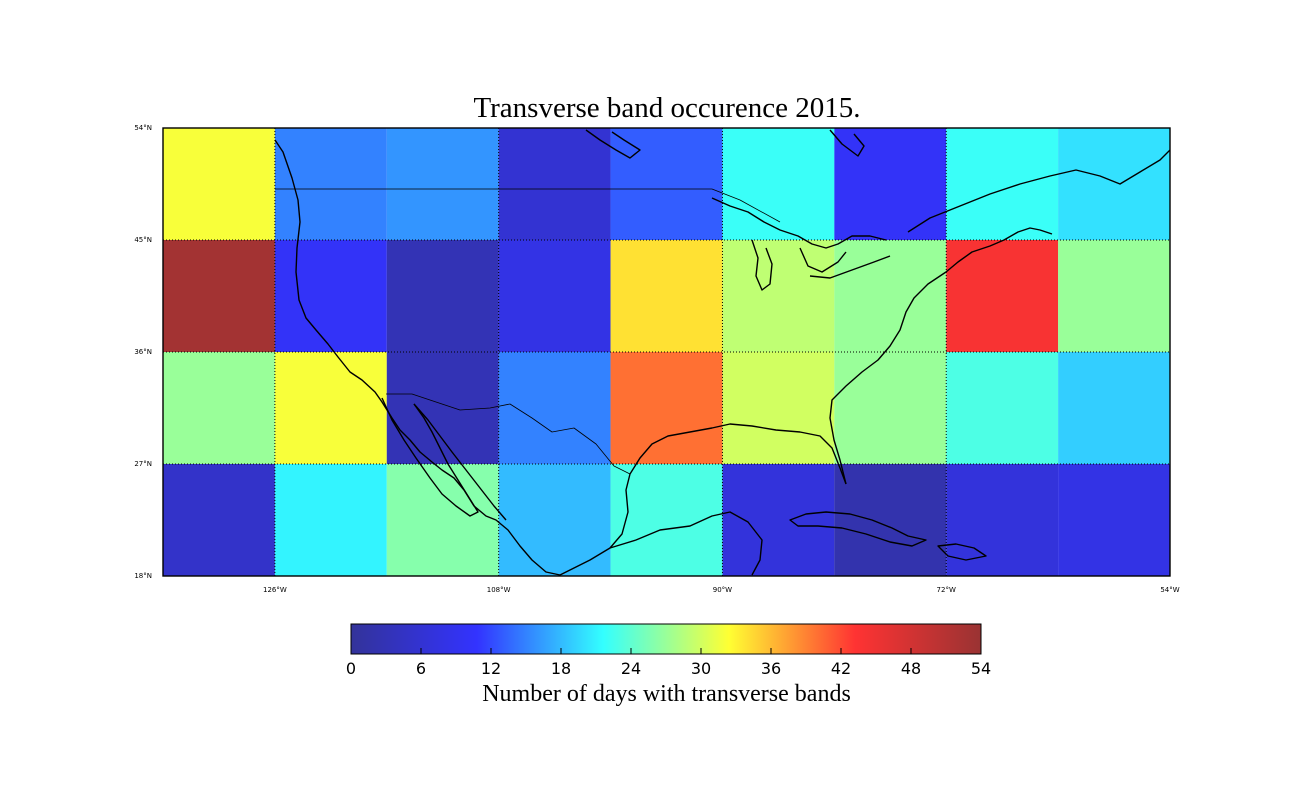 The image size is (1300, 800). What do you see at coordinates (143, 464) in the screenshot?
I see `latitude-label: 27°N` at bounding box center [143, 464].